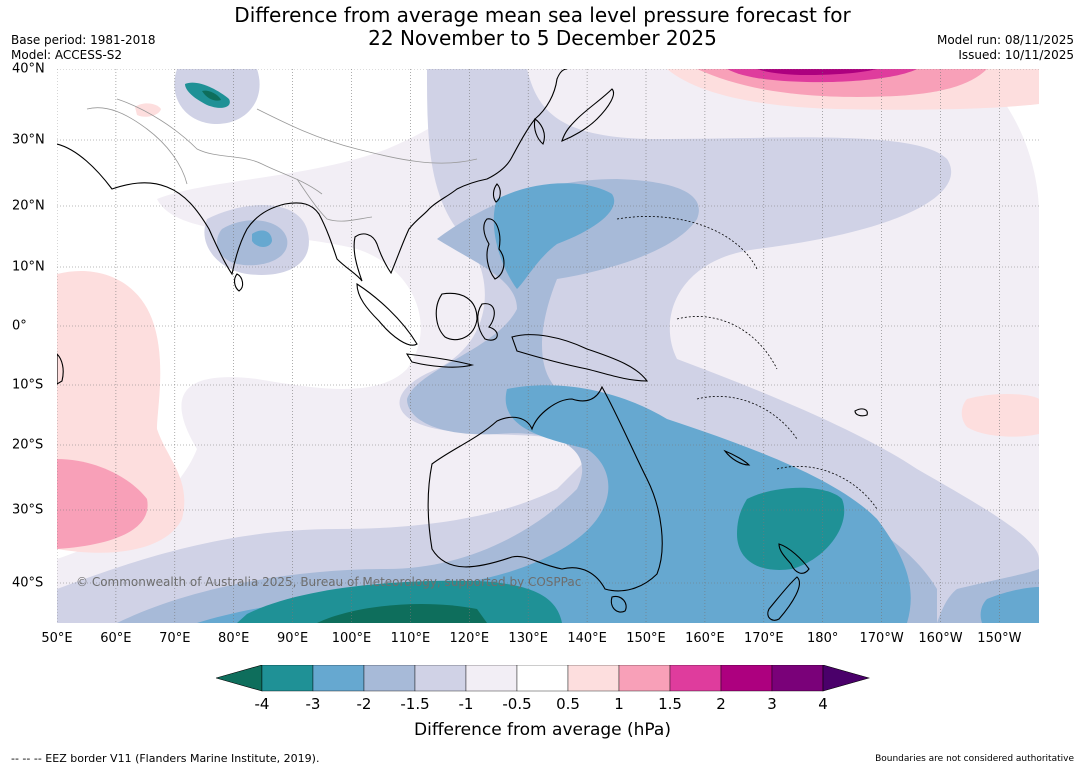  I want to click on meta-right: Model run: 08/11/2025 Issued: 10/11/2025, so click(1005, 48).